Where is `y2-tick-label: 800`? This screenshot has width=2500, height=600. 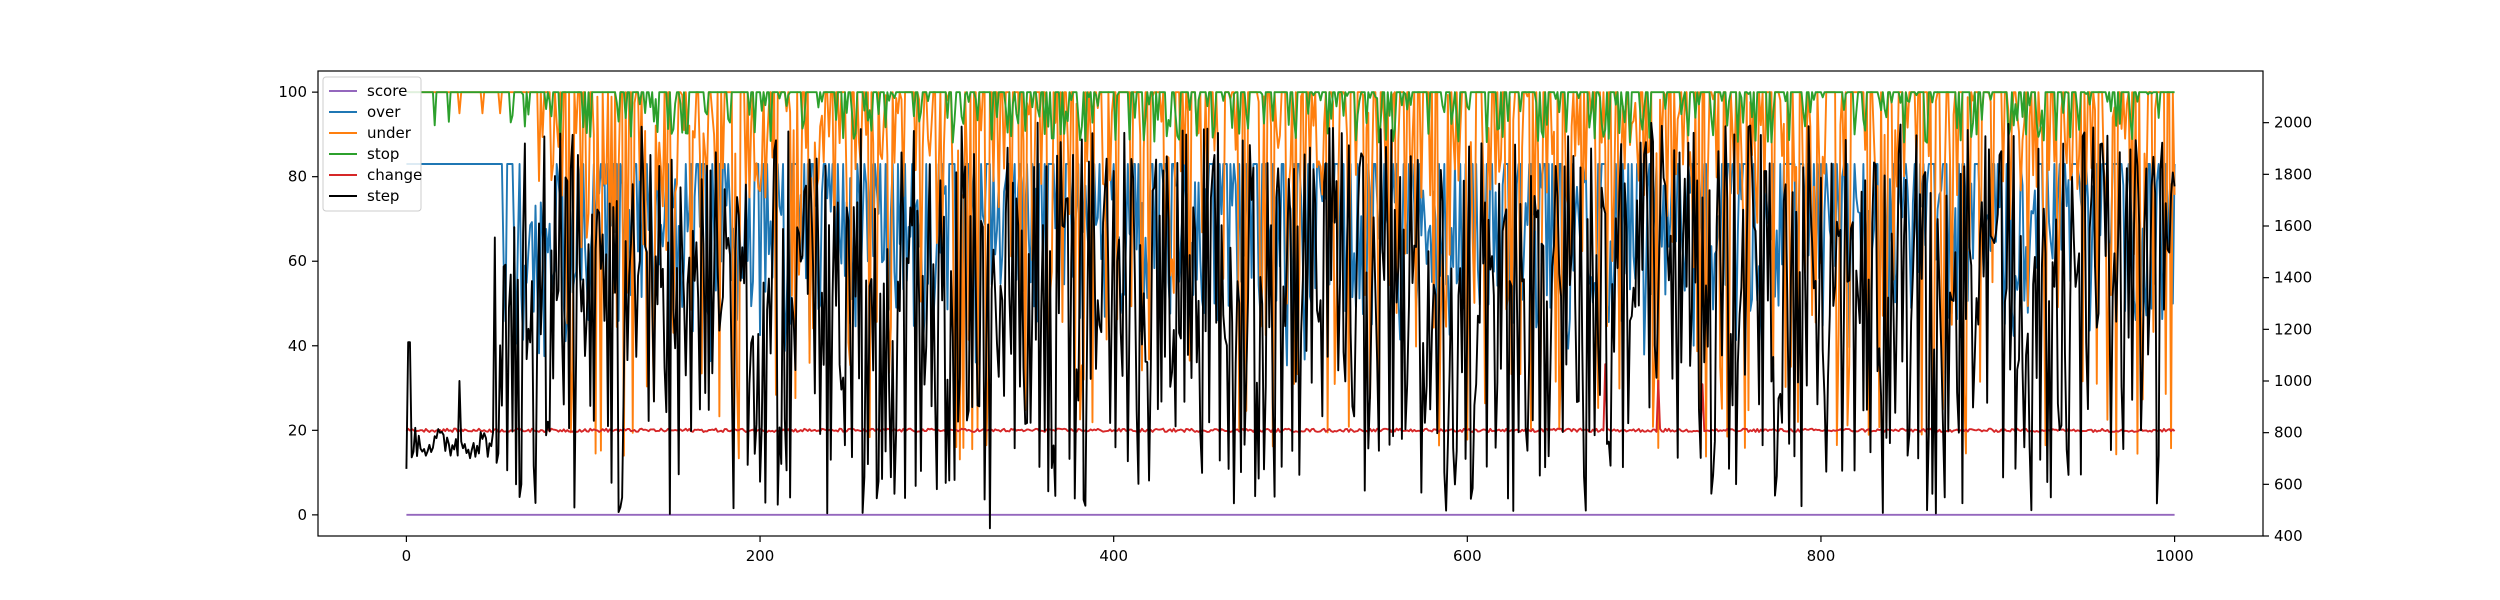 y2-tick-label: 800 is located at coordinates (2288, 433).